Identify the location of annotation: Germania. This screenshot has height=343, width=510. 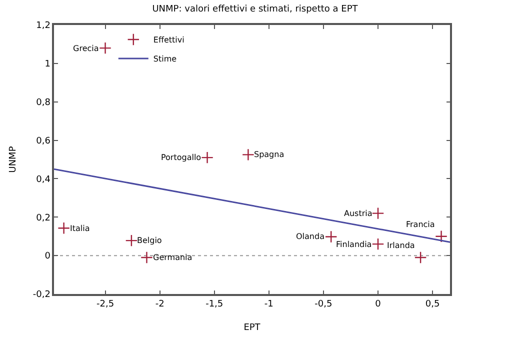
(172, 257).